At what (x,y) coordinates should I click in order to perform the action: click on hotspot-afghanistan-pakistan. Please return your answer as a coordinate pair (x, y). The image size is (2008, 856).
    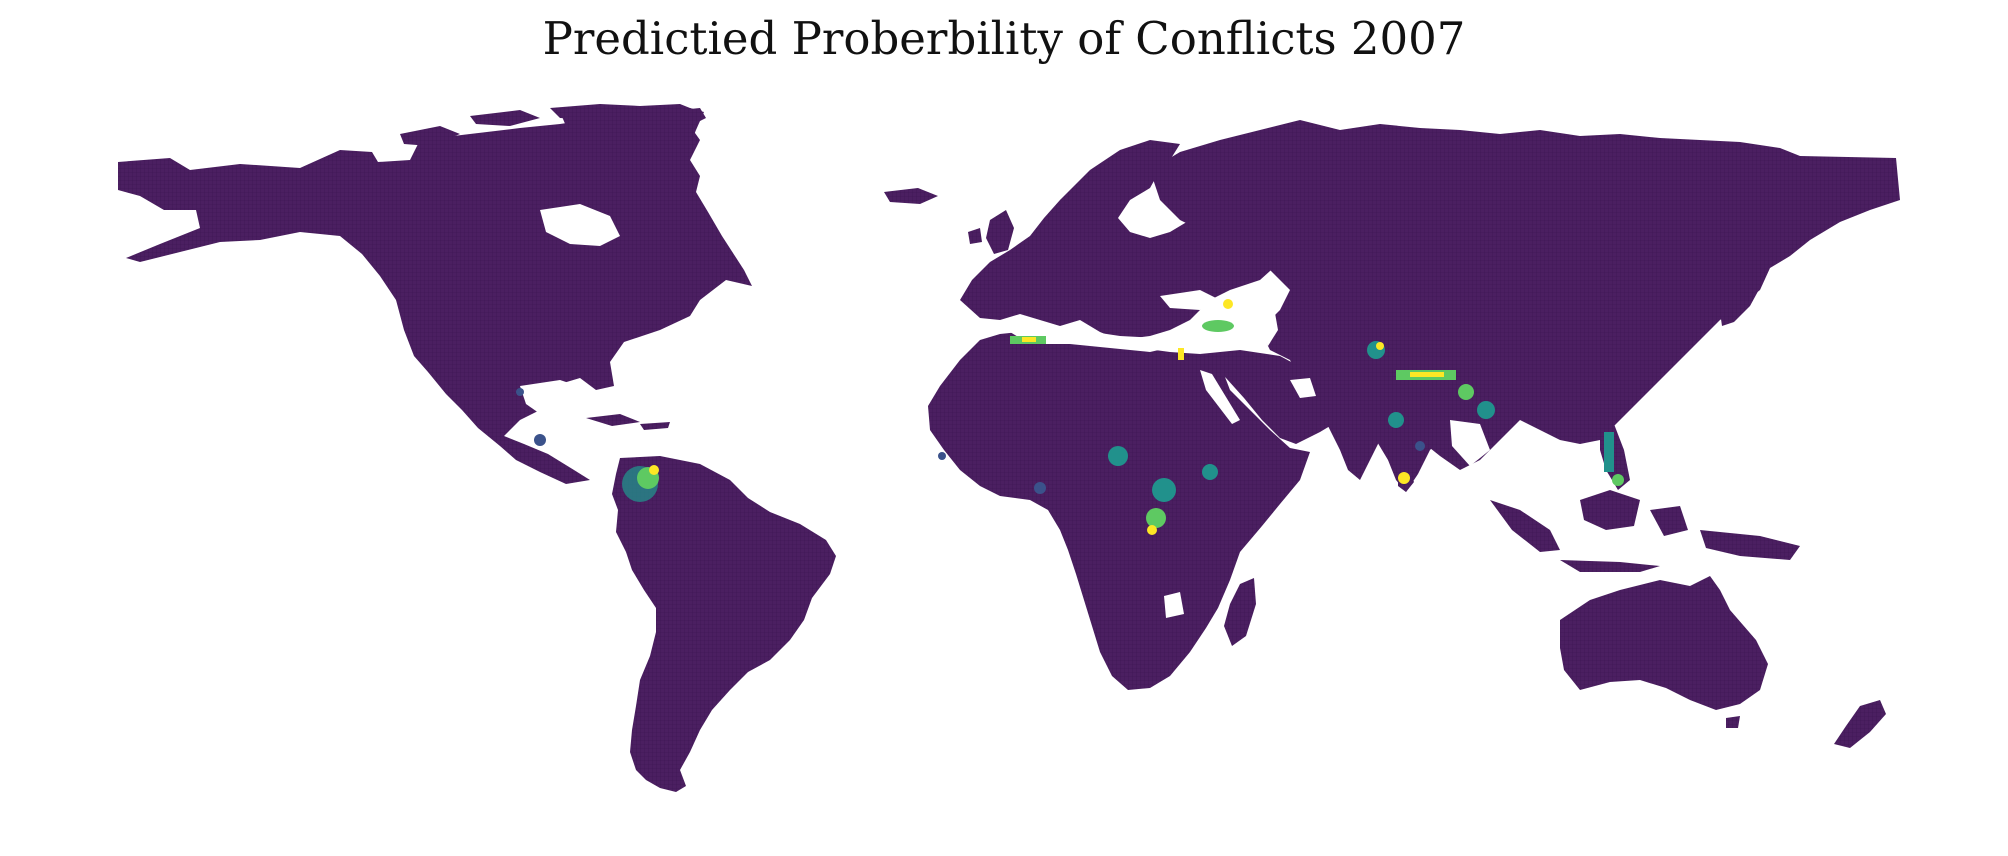
    Looking at the image, I should click on (1376, 350).